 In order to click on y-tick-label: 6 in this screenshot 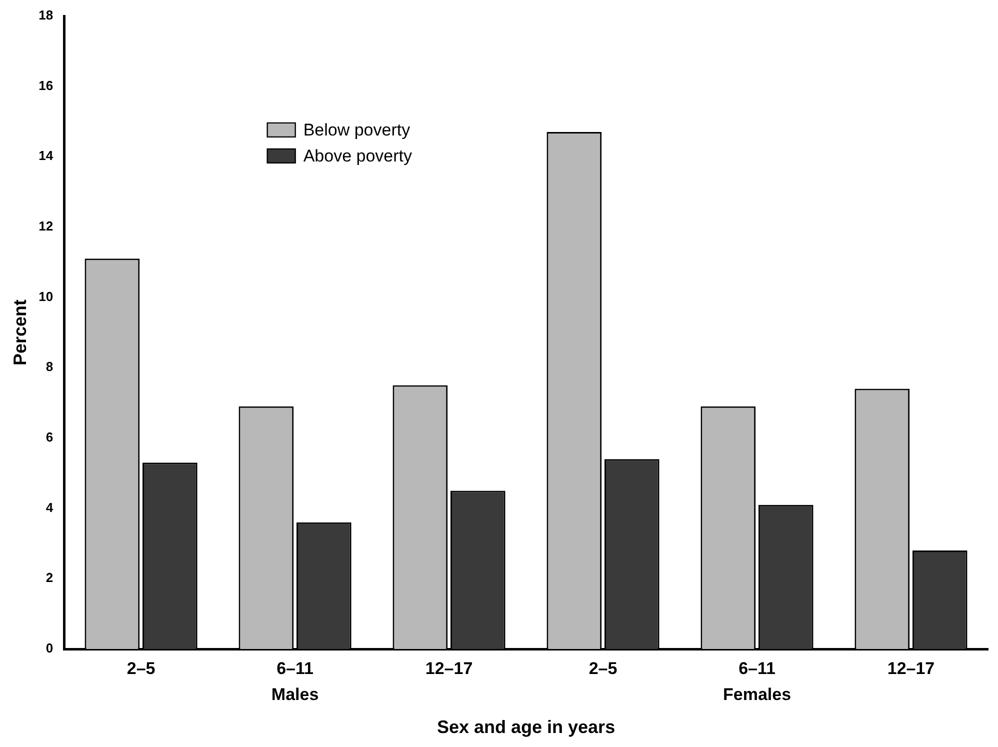, I will do `click(50, 437)`.